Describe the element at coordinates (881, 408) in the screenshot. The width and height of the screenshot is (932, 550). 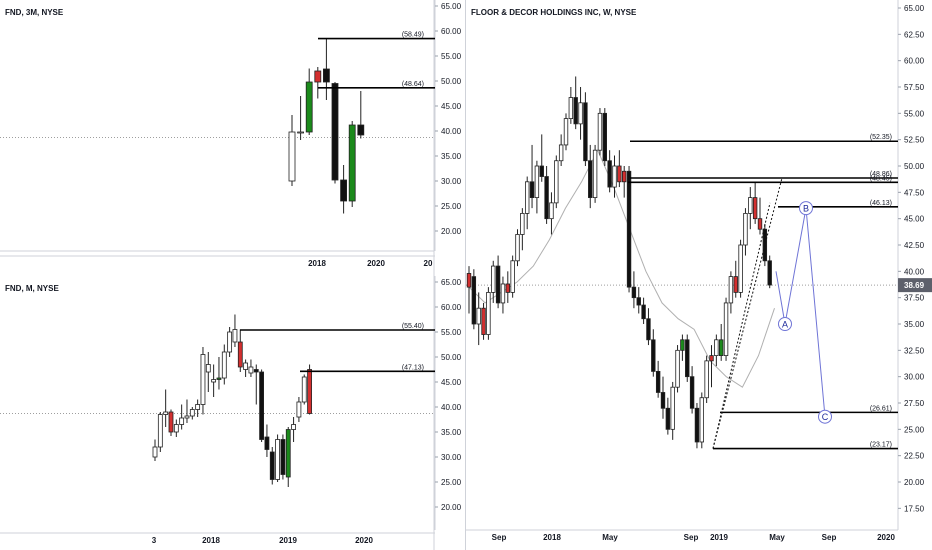
I see `level-label: (26.61)` at that location.